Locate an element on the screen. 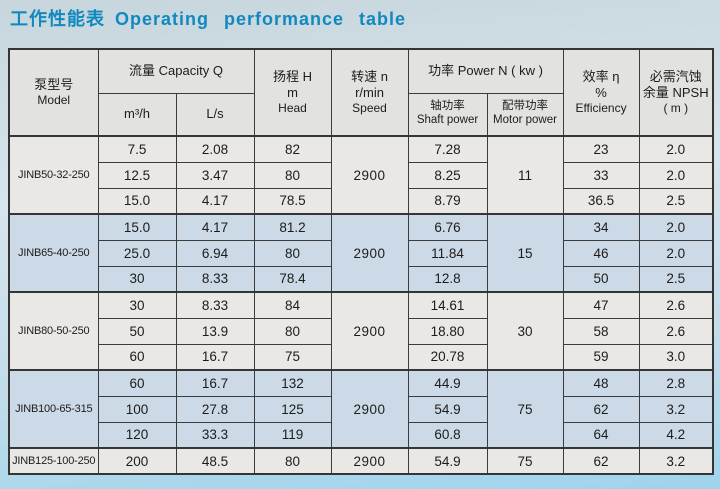 The image size is (720, 489). header-npsh-zh1: 必需汽蚀 is located at coordinates (675, 76).